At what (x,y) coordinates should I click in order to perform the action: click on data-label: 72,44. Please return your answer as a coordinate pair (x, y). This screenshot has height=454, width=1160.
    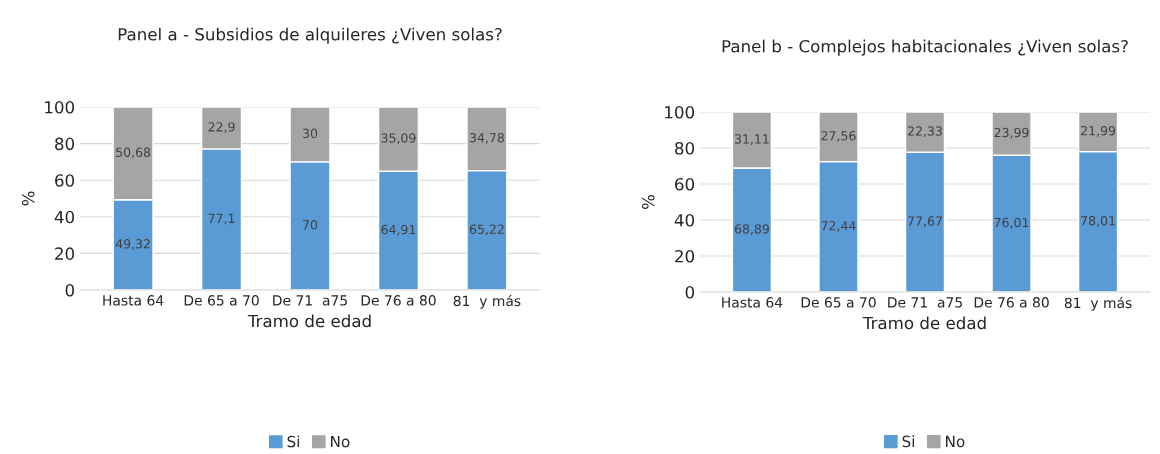
    Looking at the image, I should click on (838, 226).